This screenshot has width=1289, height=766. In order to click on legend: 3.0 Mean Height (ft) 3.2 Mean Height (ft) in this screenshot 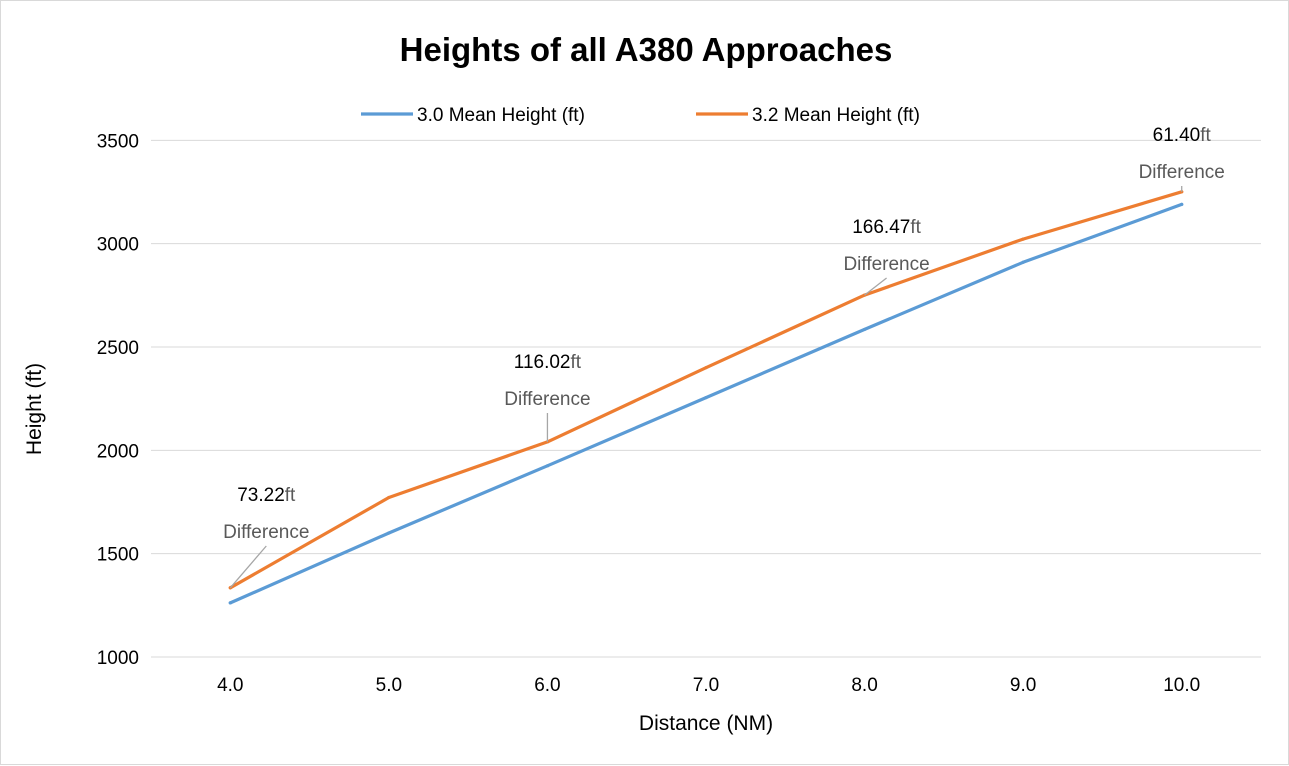, I will do `click(640, 115)`.